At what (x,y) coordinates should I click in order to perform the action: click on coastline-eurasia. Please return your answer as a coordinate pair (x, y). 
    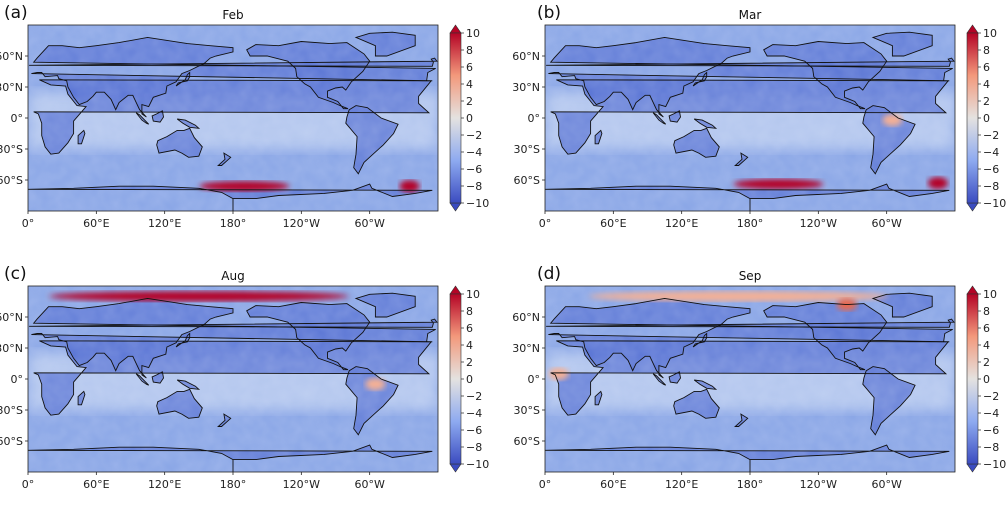
    Looking at the image, I should click on (233, 77).